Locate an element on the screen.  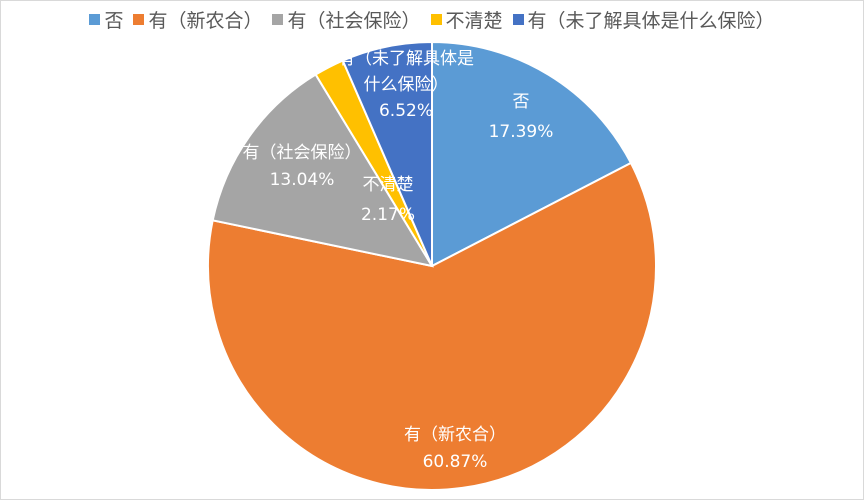
data-label-no: 否 17.39% is located at coordinates (521, 117).